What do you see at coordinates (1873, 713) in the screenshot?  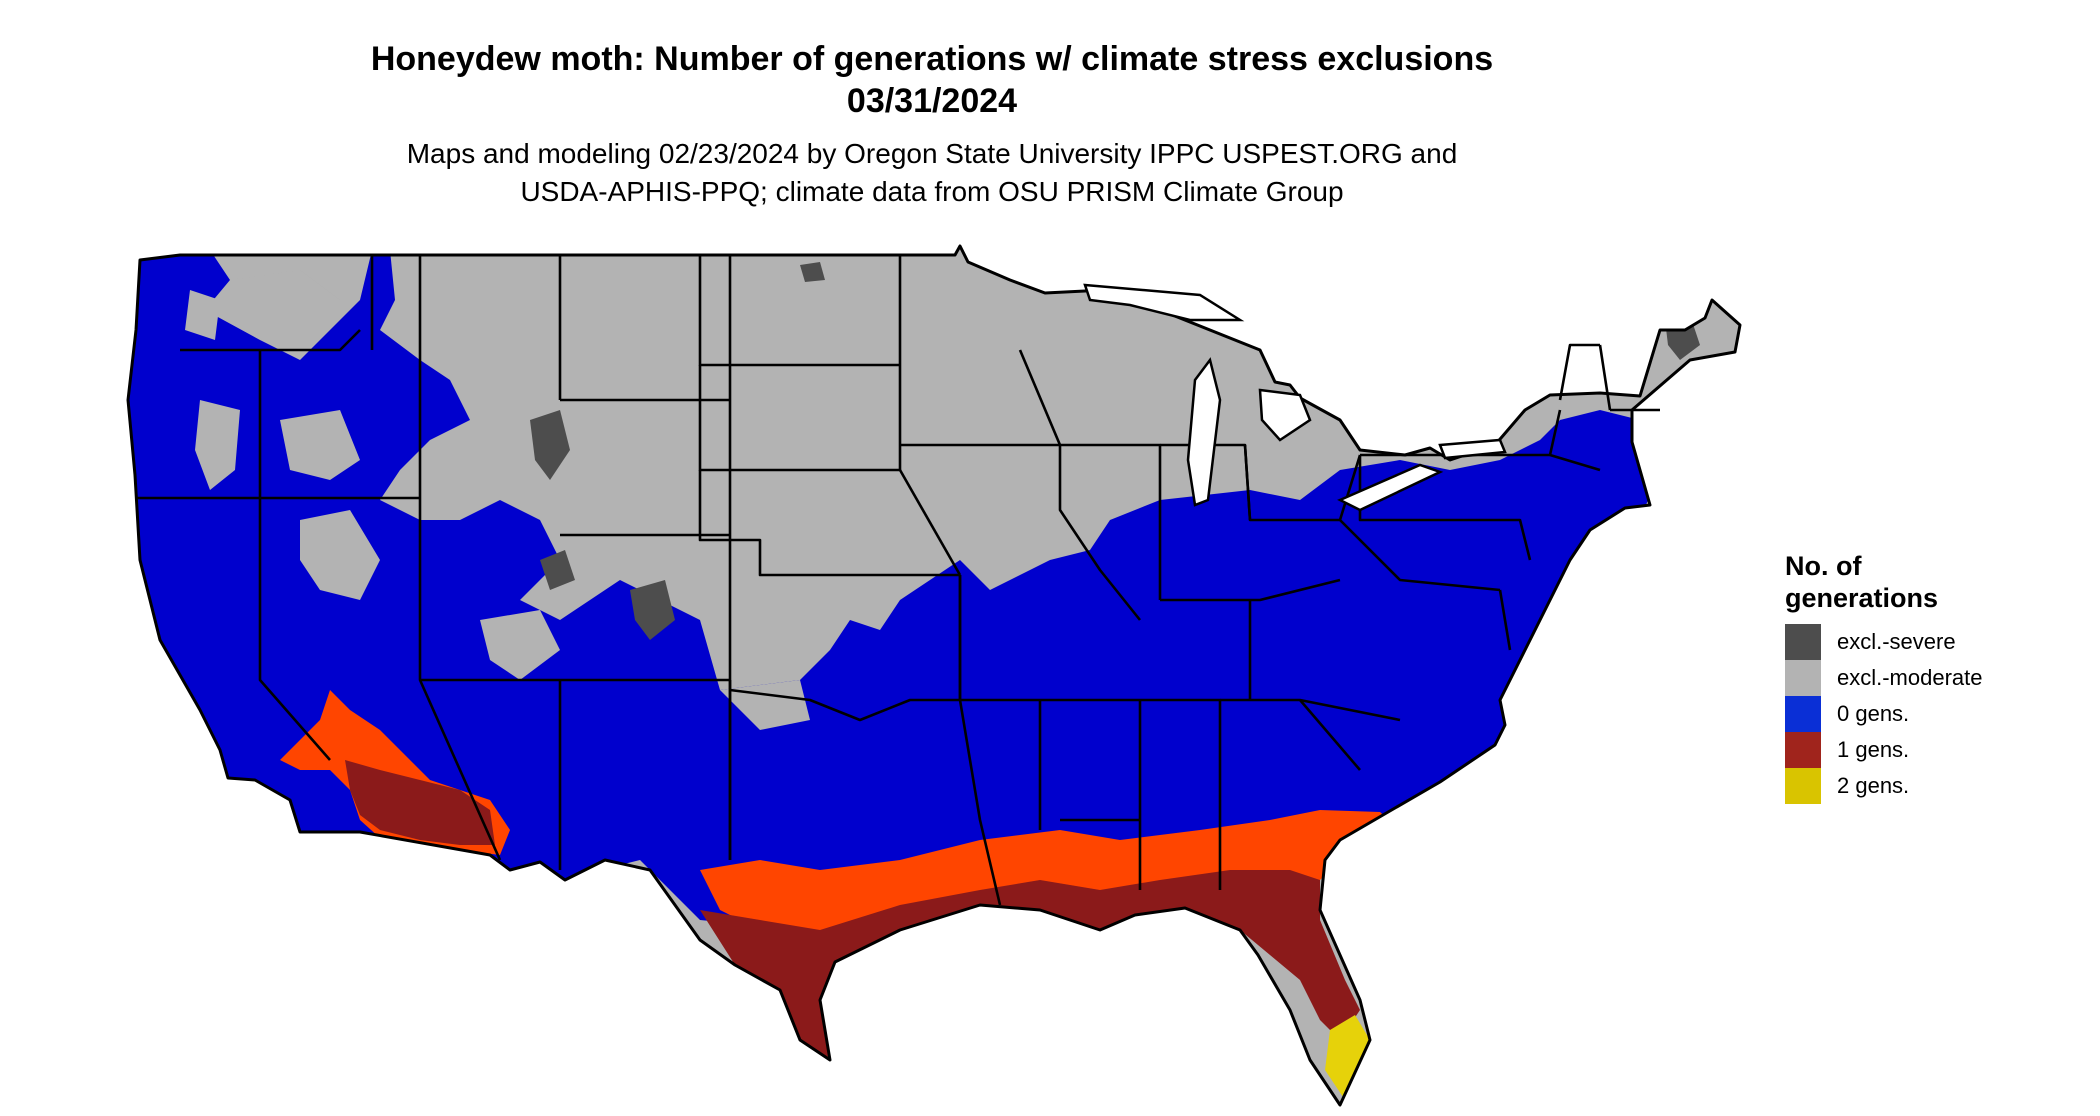 I see `legend-label: 0 gens.` at bounding box center [1873, 713].